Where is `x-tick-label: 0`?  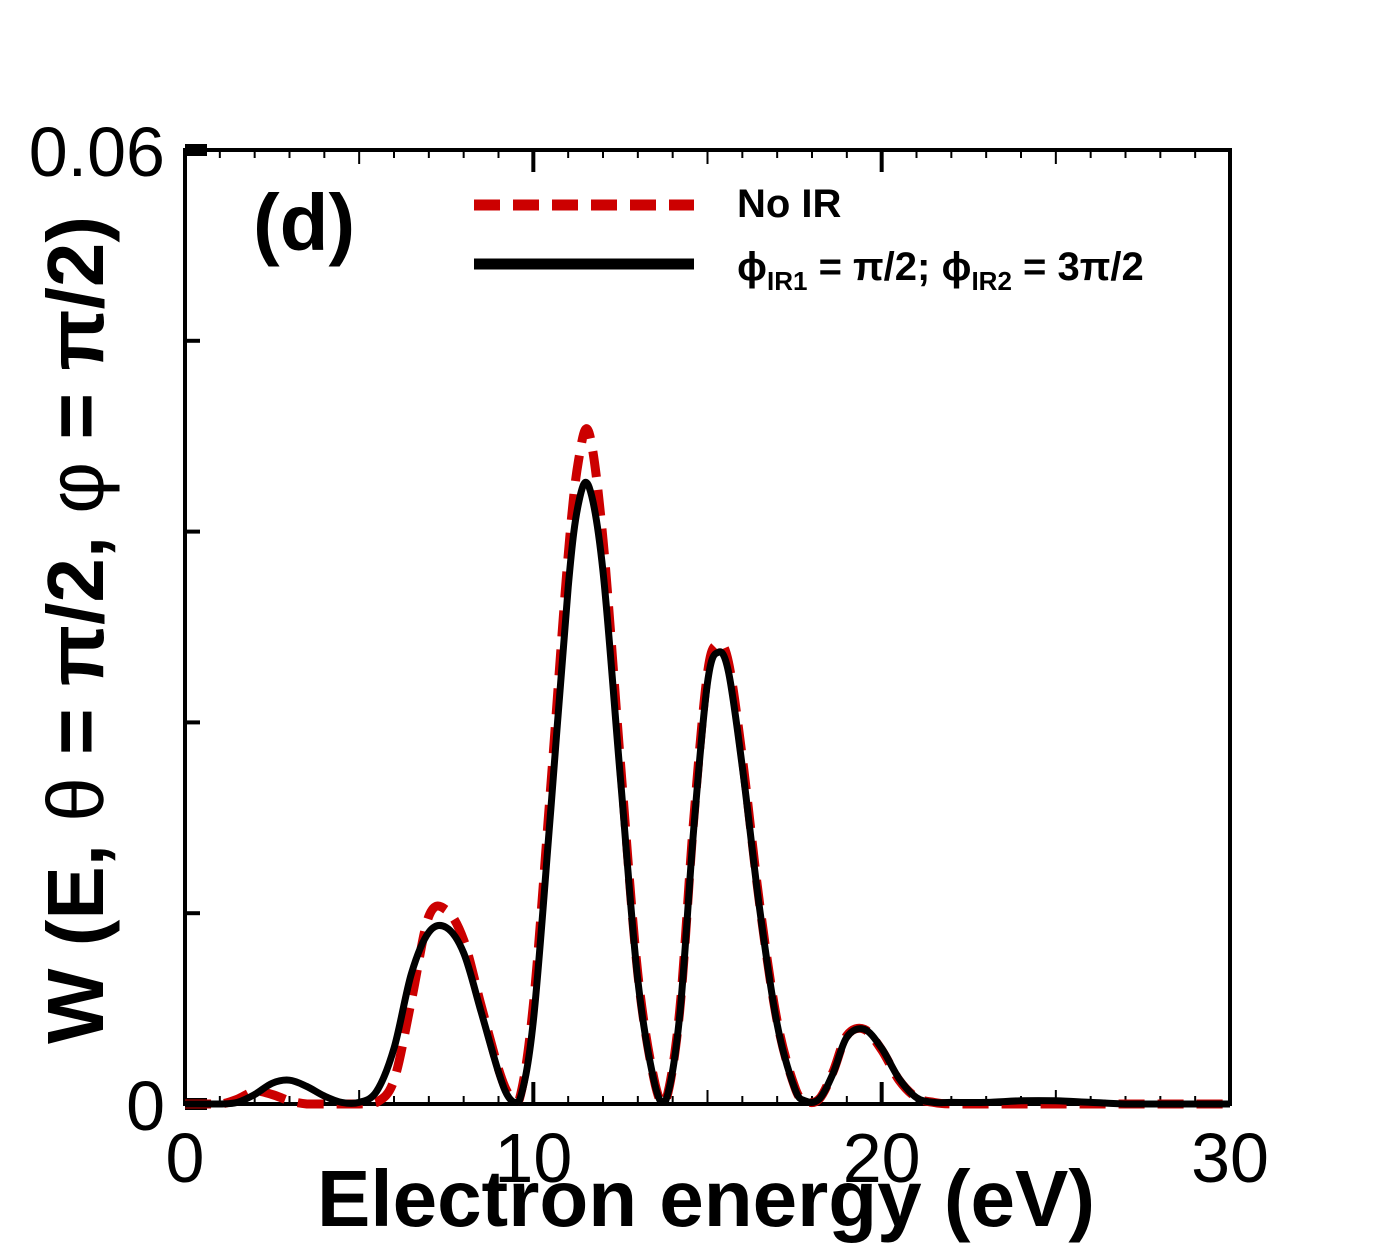 x-tick-label: 0 is located at coordinates (185, 1158).